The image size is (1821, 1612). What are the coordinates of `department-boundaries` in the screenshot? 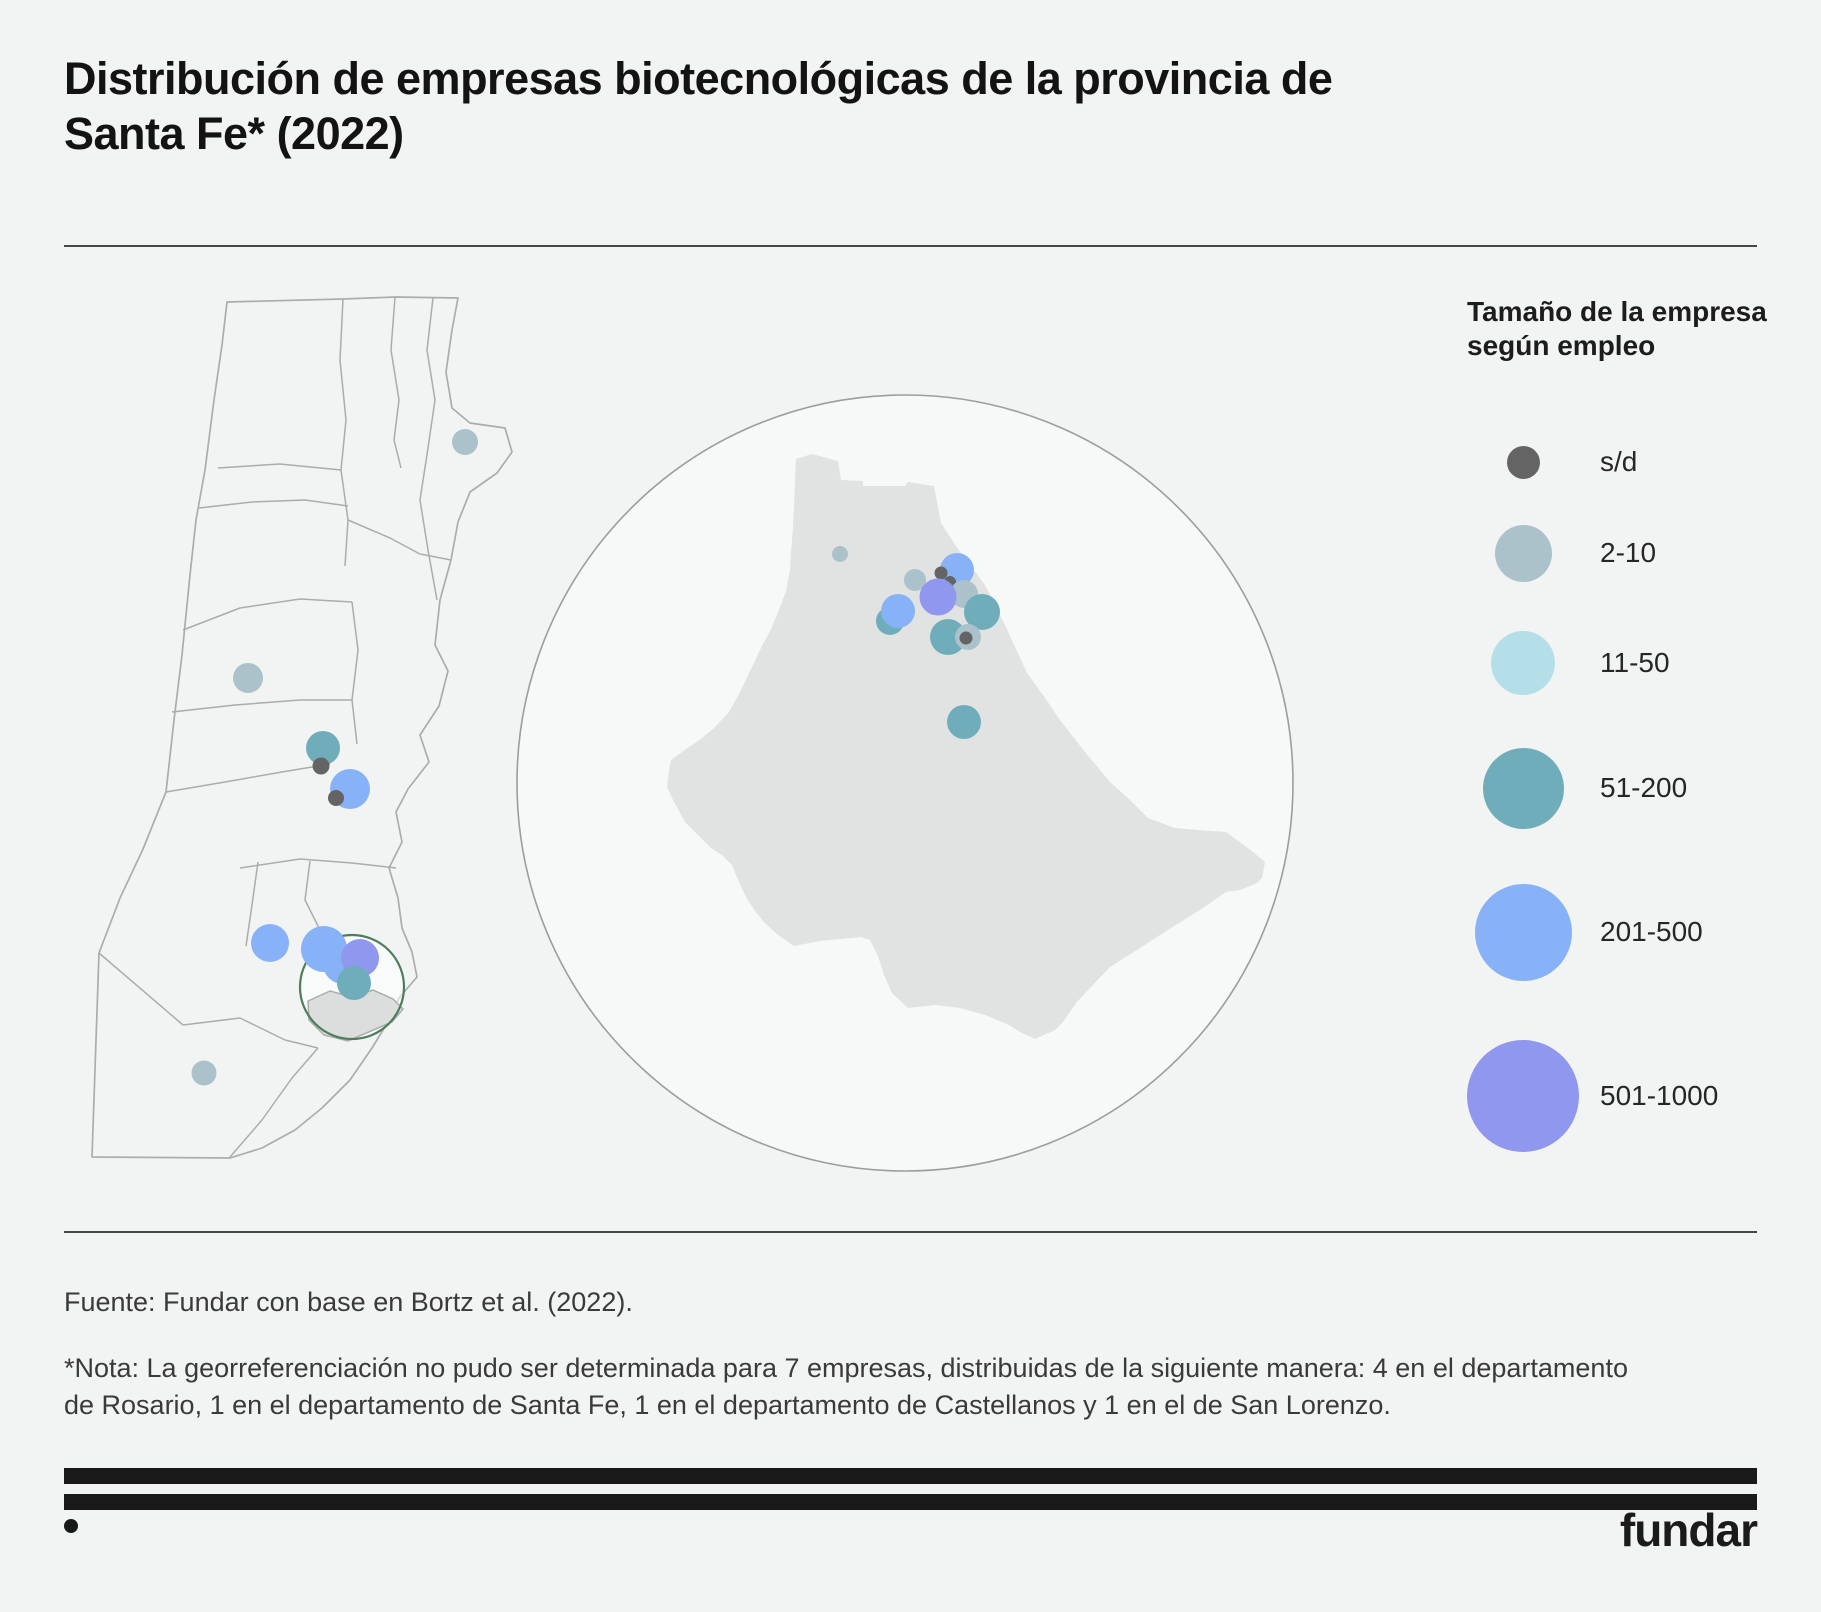 It's located at (275, 727).